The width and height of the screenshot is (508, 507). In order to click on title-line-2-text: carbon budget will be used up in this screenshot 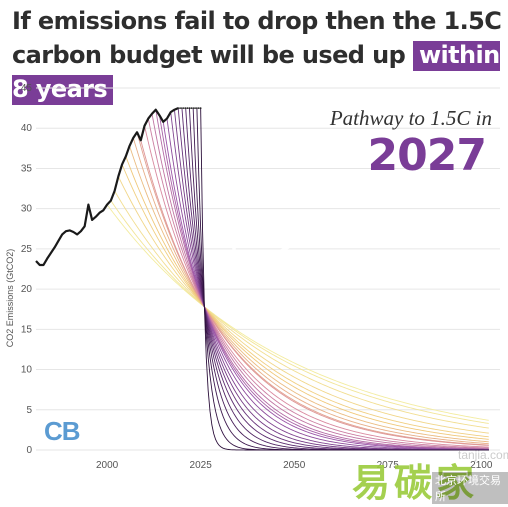, I will do `click(209, 55)`.